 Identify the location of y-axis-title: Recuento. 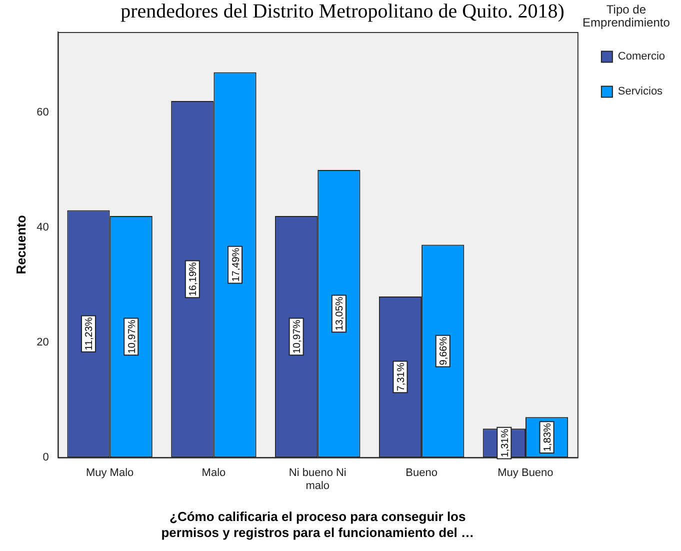
(20, 244).